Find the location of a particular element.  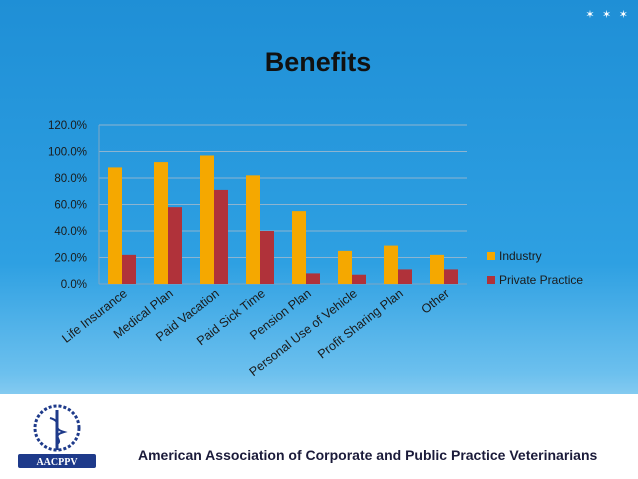

y-axis-ticks: 0.0% 20.0% 40.0% 60.0% 80.0% 100.0% 120.0% is located at coordinates (67, 205).